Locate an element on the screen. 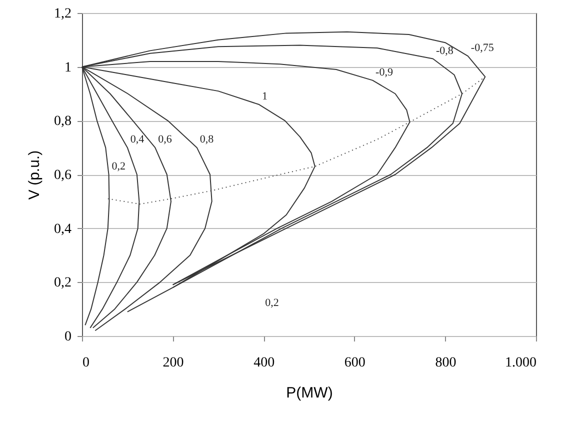 The image size is (569, 422). y-tick-label: 1 is located at coordinates (68, 68).